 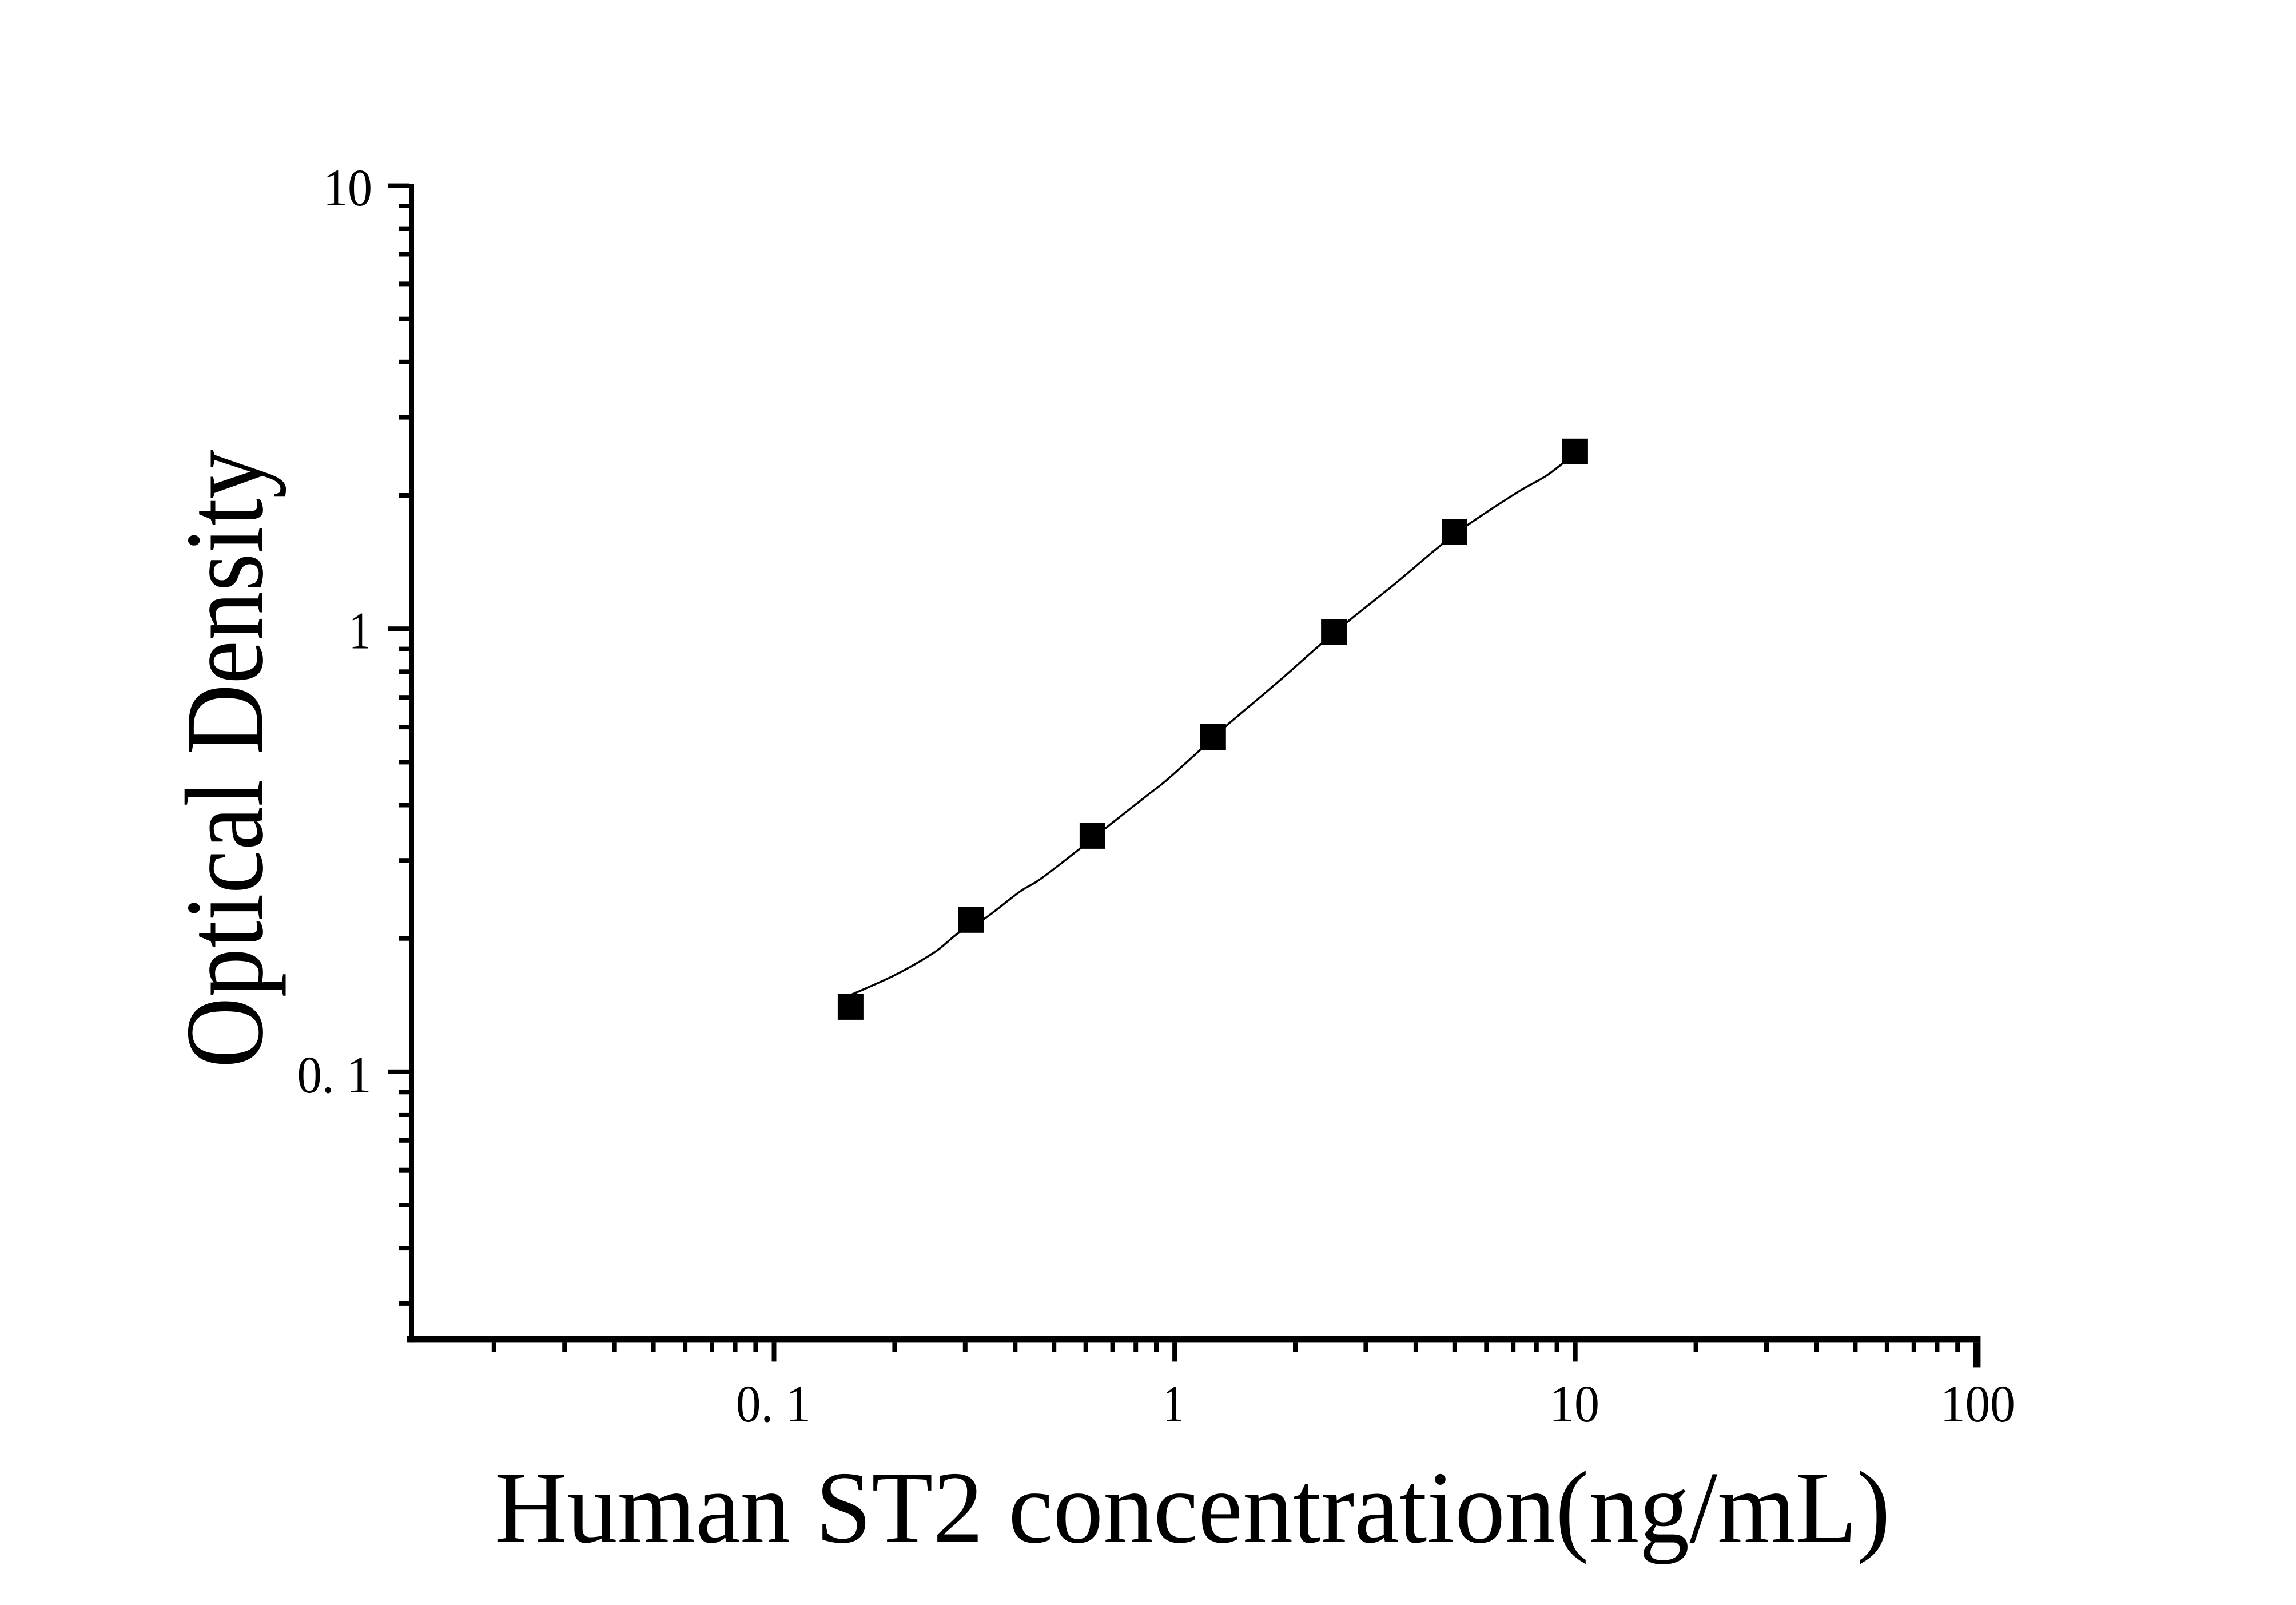 What do you see at coordinates (1978, 1403) in the screenshot?
I see `svg-text: 100` at bounding box center [1978, 1403].